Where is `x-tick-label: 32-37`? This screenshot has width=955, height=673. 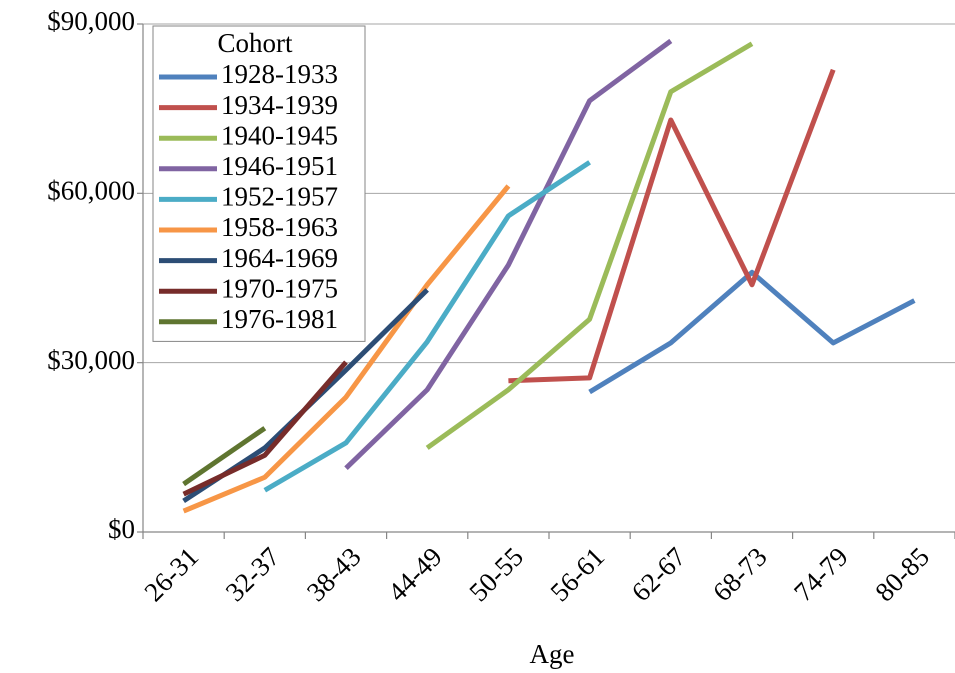
x-tick-label: 32-37 is located at coordinates (253, 574).